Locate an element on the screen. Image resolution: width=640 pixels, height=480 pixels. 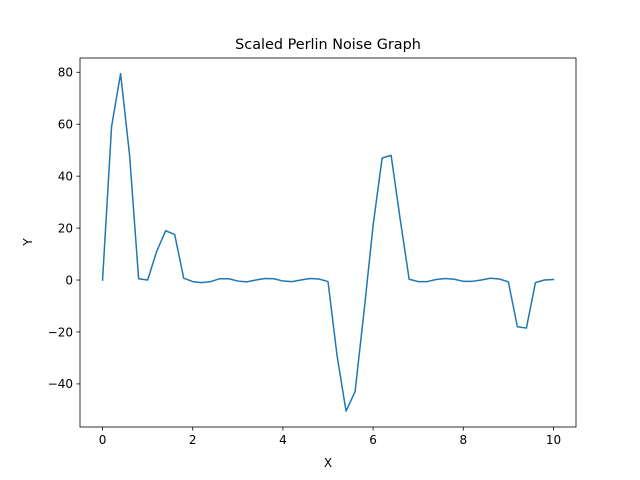
y-tick-label: −40 is located at coordinates (60, 384).